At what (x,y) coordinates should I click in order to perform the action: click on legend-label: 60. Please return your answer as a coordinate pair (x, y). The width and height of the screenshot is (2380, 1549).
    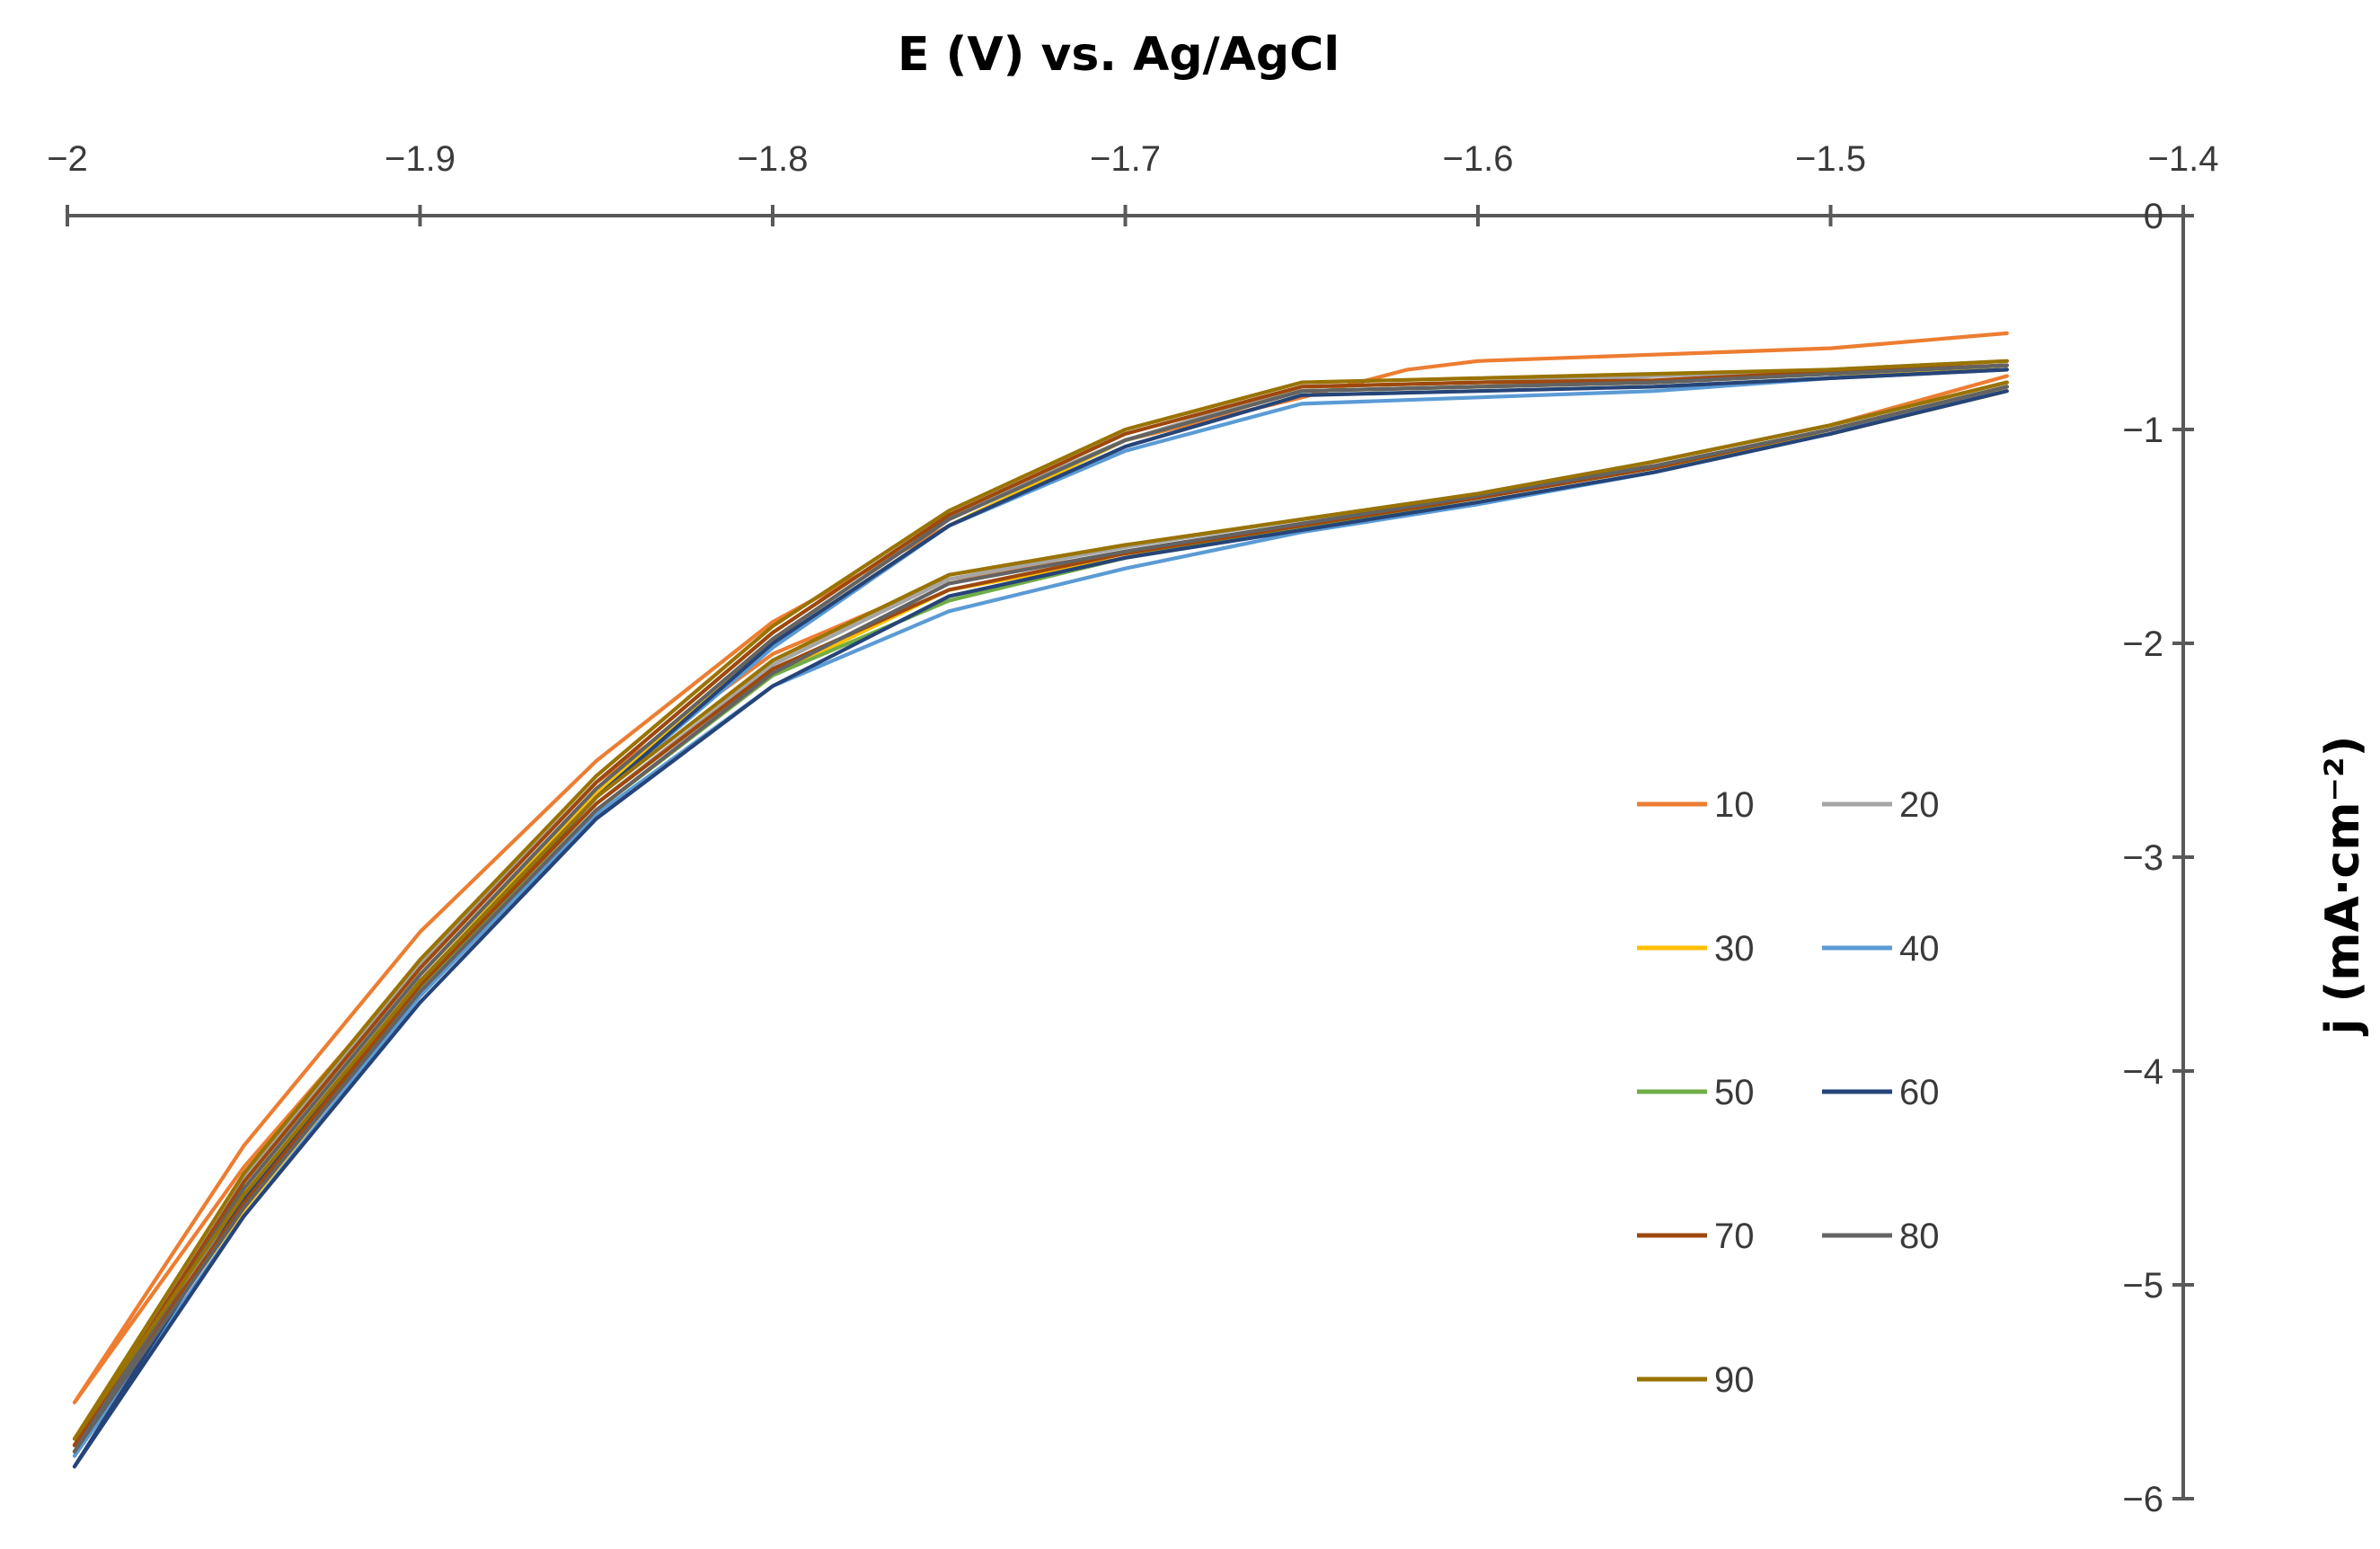
    Looking at the image, I should click on (1919, 1092).